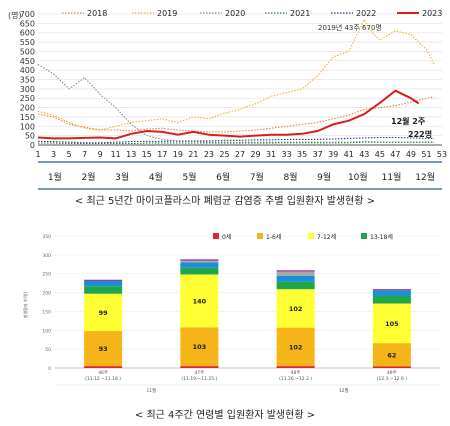  Describe the element at coordinates (364, 154) in the screenshot. I see `x-tick-label: 43` at that location.